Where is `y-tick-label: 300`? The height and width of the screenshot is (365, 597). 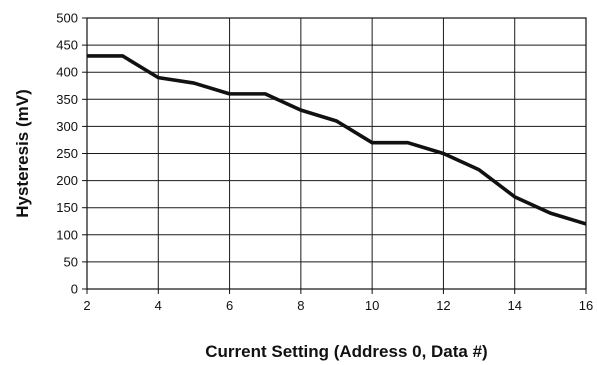
y-tick-label: 300 is located at coordinates (67, 126).